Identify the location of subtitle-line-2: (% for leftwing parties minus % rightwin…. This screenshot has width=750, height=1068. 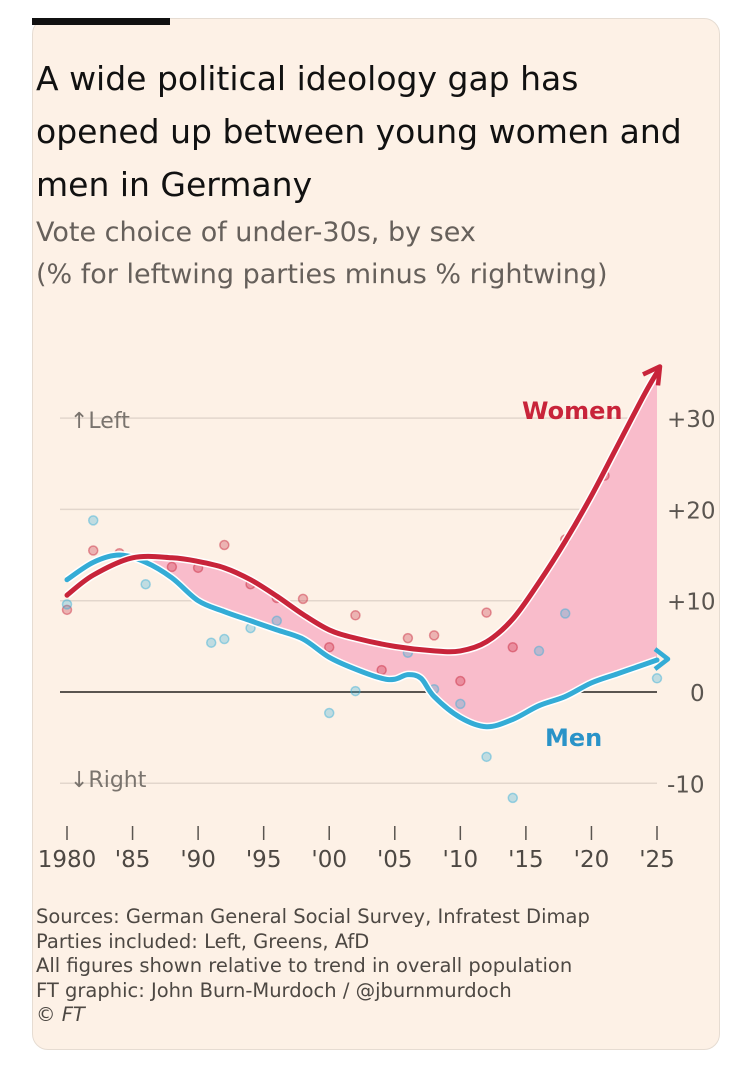
(322, 274).